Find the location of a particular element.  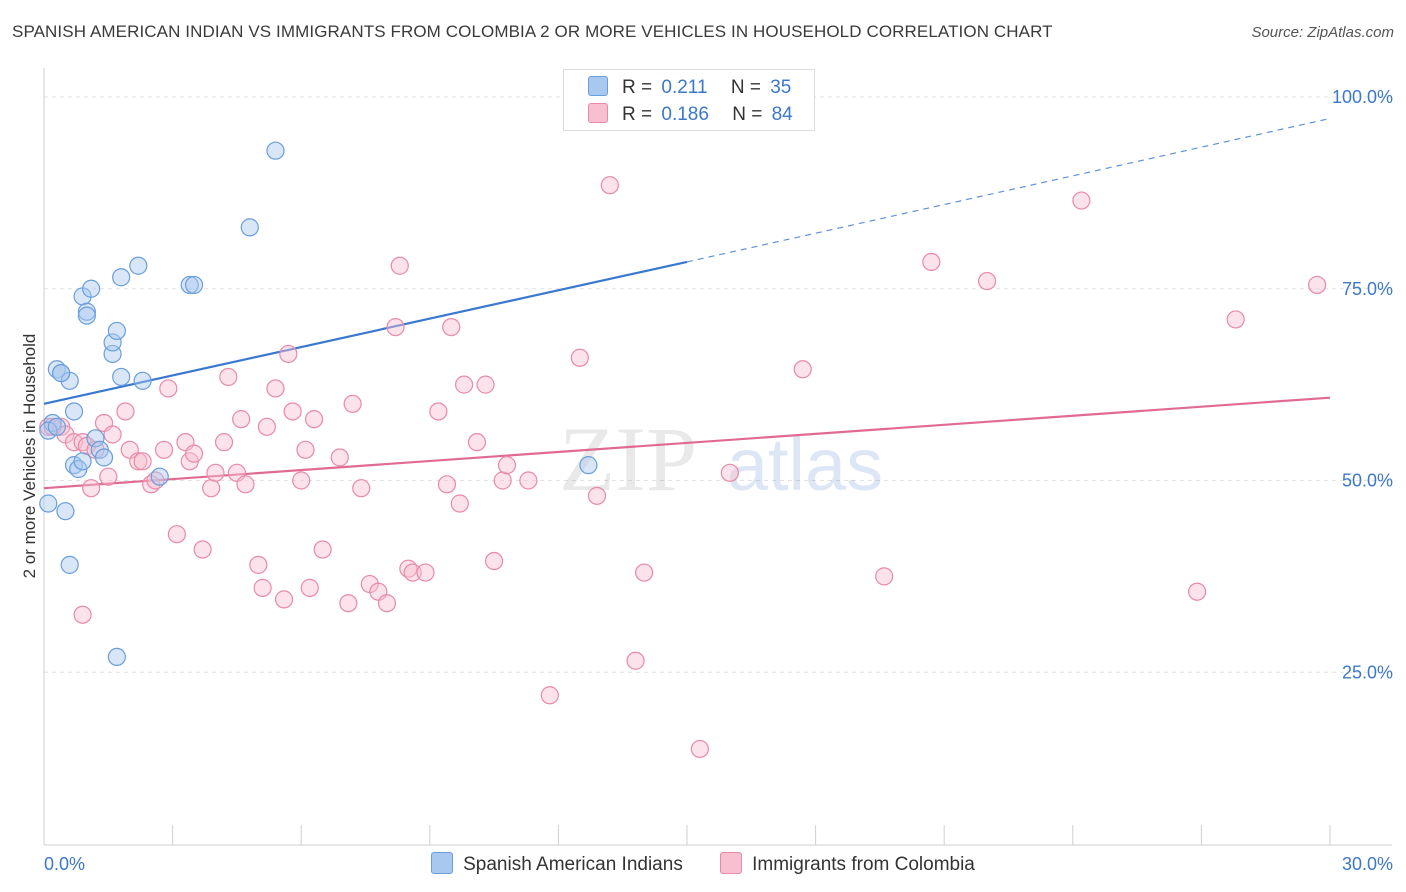

legend-label: Spanish American Indians is located at coordinates (573, 864).